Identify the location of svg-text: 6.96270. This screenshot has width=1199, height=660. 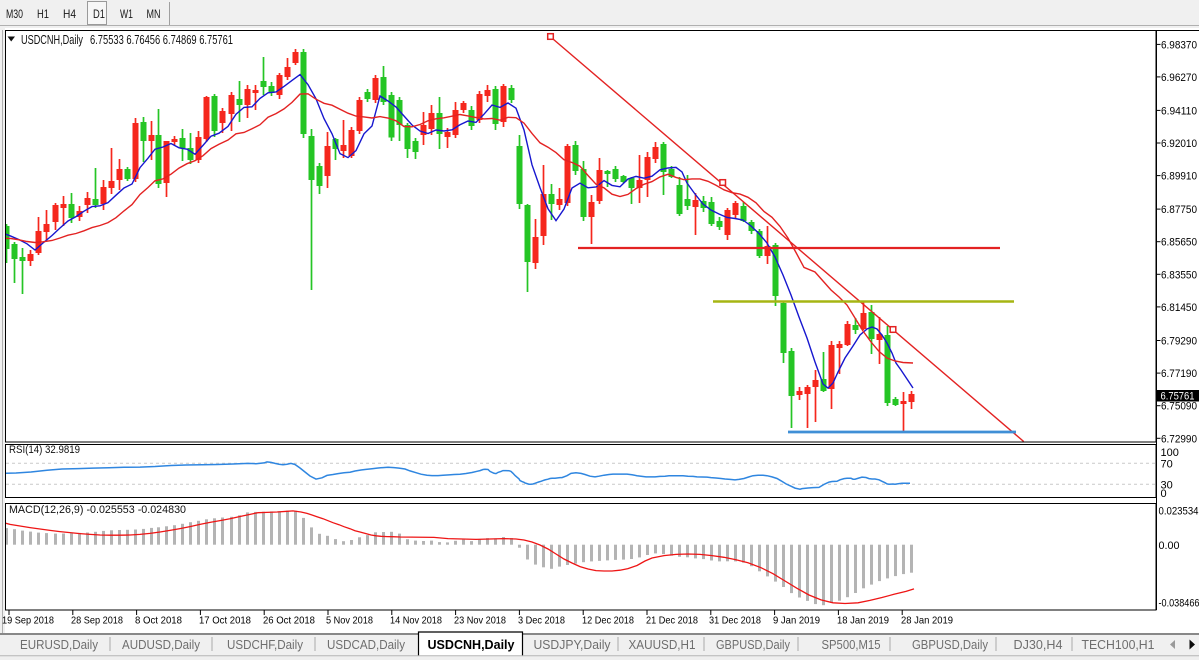
(1179, 78).